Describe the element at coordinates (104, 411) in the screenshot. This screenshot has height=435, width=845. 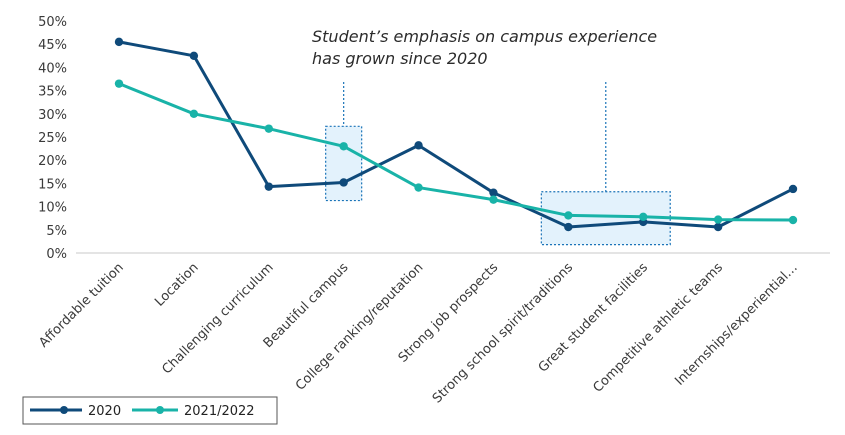
I see `legend-label-2020: 2020` at that location.